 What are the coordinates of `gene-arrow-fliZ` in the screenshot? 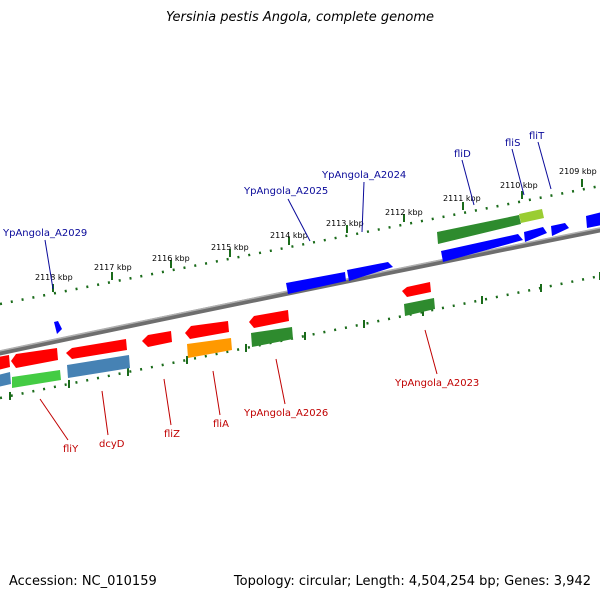 It's located at (157, 339).